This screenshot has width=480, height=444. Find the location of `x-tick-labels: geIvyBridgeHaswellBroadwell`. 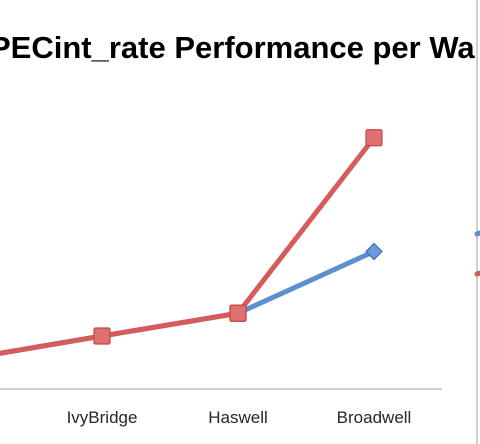

x-tick-labels: geIvyBridgeHaswellBroadwell is located at coordinates (239, 417).